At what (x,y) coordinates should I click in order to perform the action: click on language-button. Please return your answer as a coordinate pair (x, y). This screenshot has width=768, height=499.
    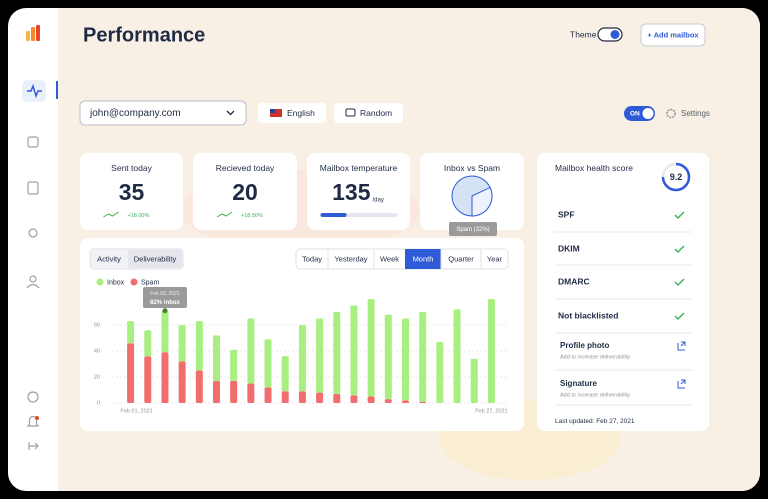
    Looking at the image, I should click on (292, 113).